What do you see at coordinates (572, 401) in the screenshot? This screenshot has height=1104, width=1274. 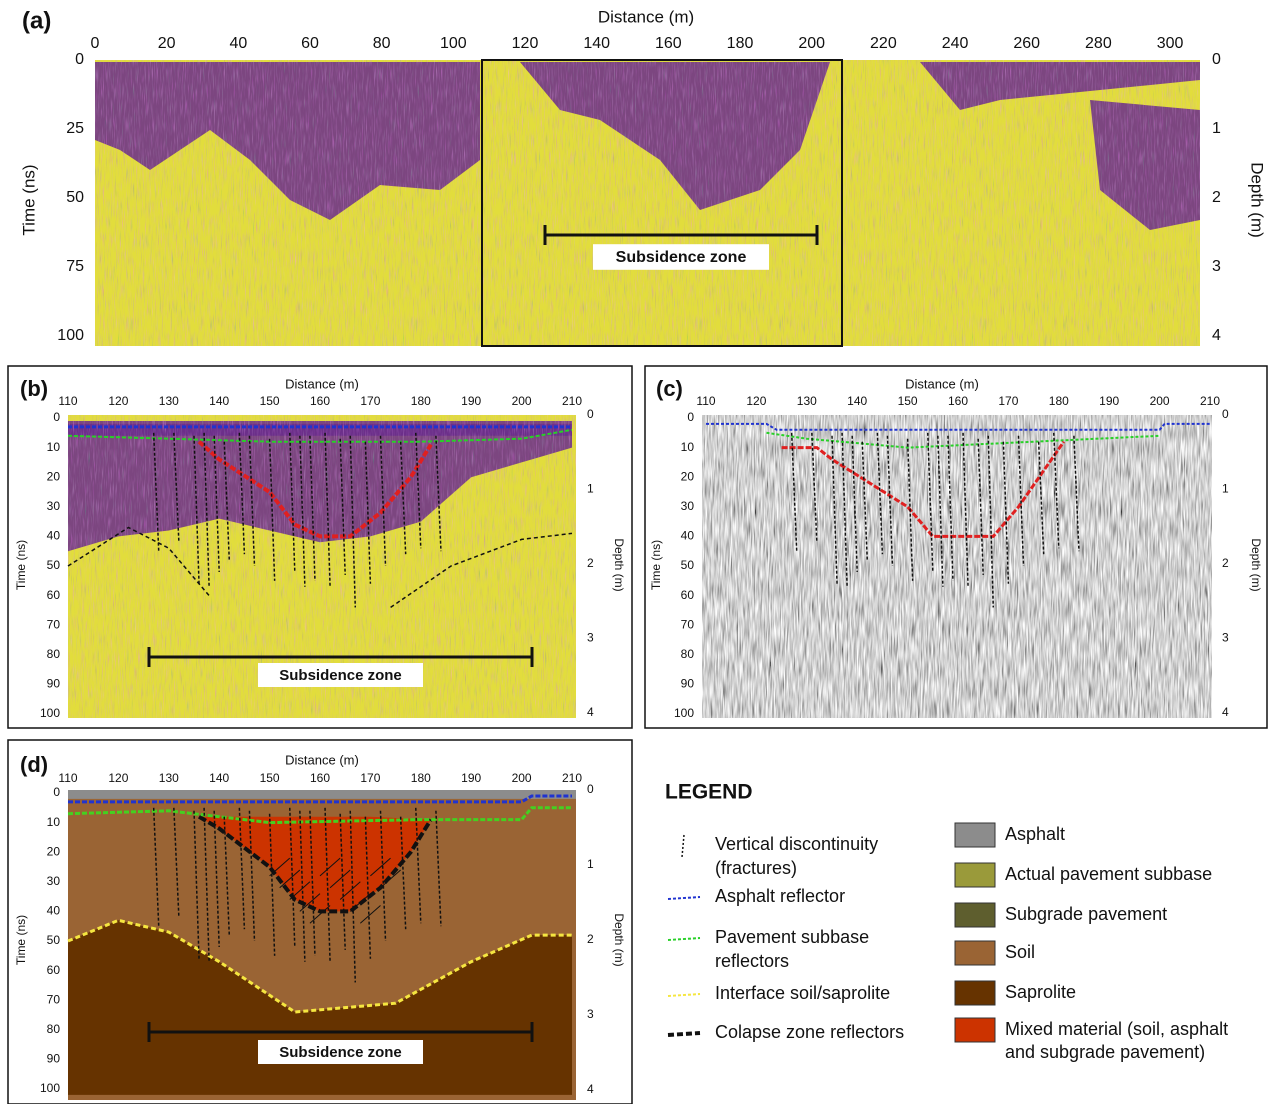 I see `x-tick-label: 210` at bounding box center [572, 401].